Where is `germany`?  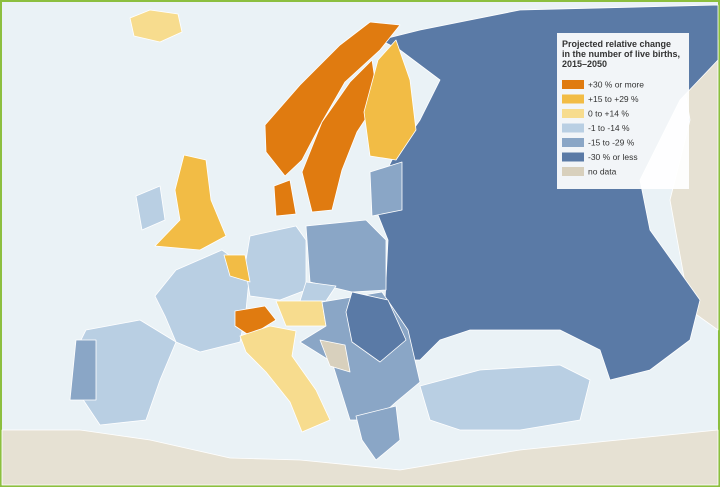
germany is located at coordinates (275, 263).